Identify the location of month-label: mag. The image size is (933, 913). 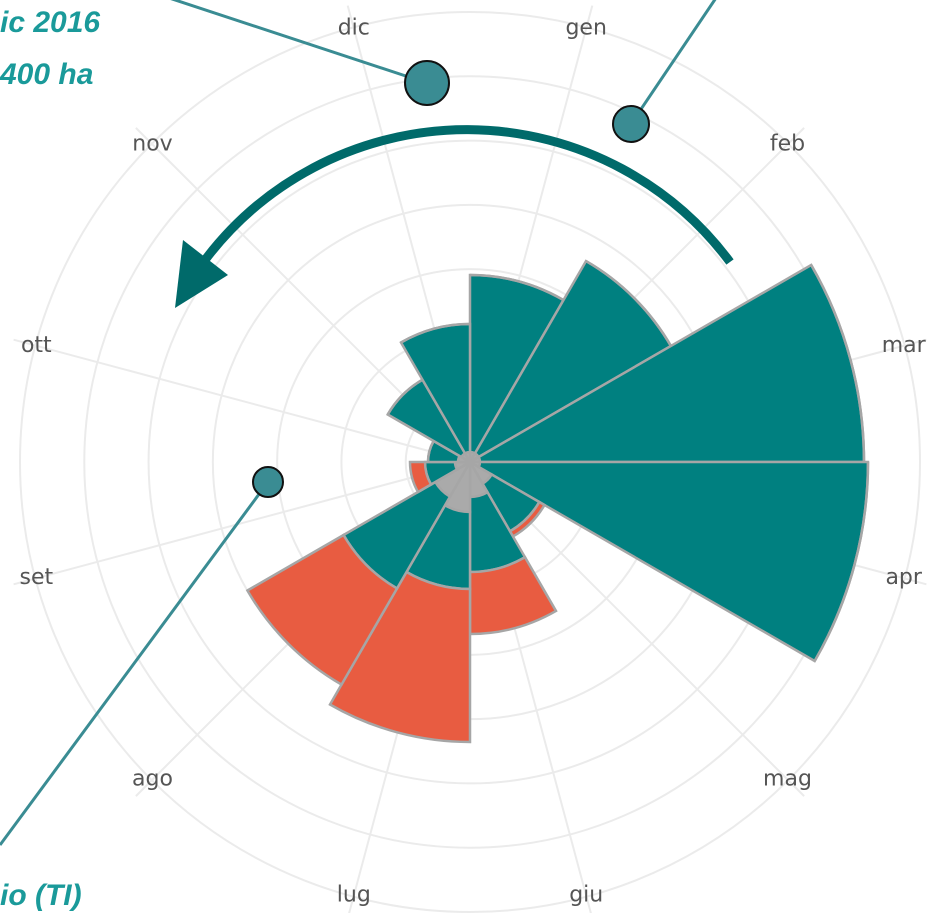
(787, 778).